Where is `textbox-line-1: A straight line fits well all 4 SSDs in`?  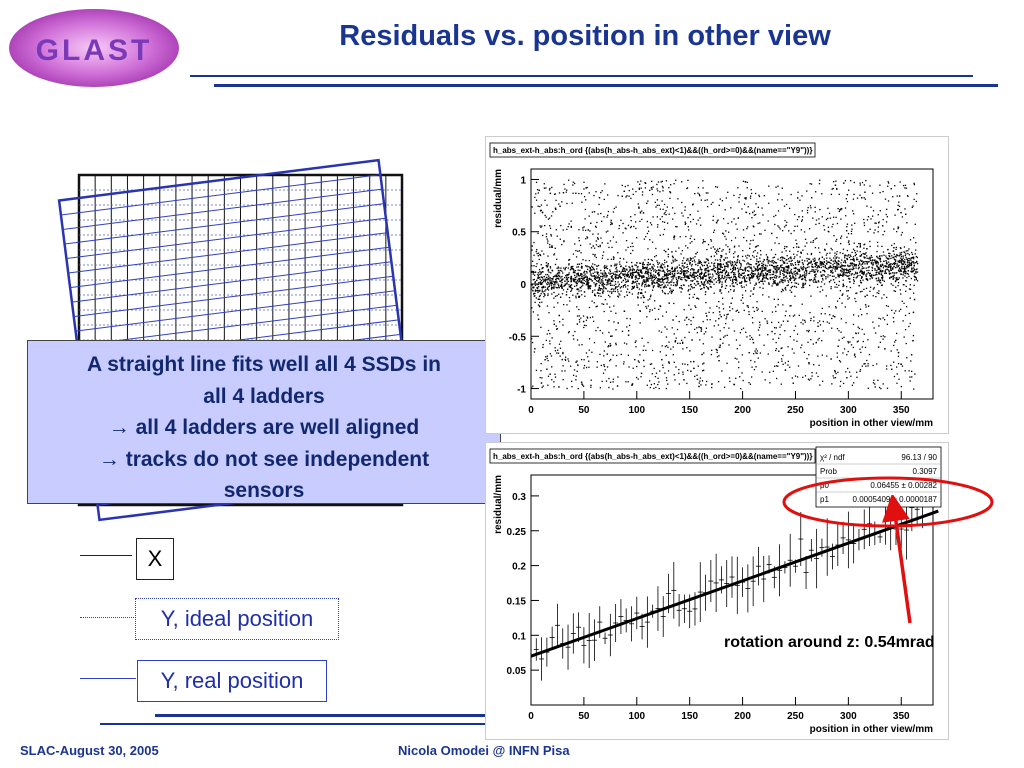
textbox-line-1: A straight line fits well all 4 SSDs in is located at coordinates (264, 364).